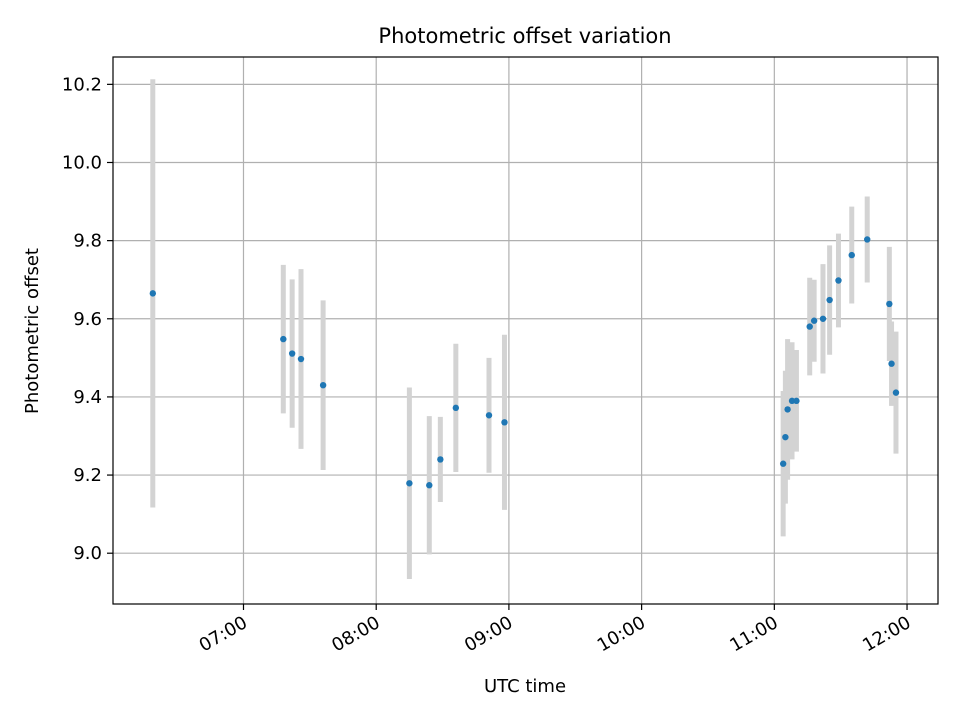 The image size is (960, 720). What do you see at coordinates (886, 634) in the screenshot?
I see `x-tick-label: 12:00` at bounding box center [886, 634].